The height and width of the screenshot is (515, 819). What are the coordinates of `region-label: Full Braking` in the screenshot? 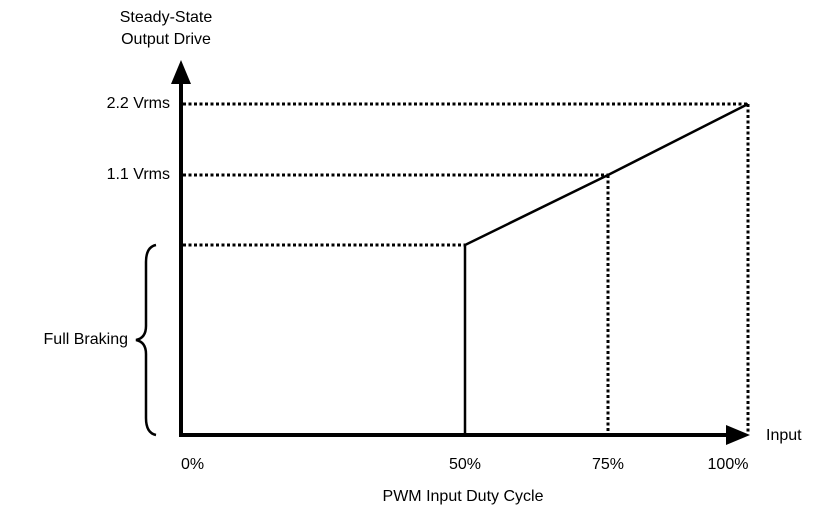 It's located at (86, 339).